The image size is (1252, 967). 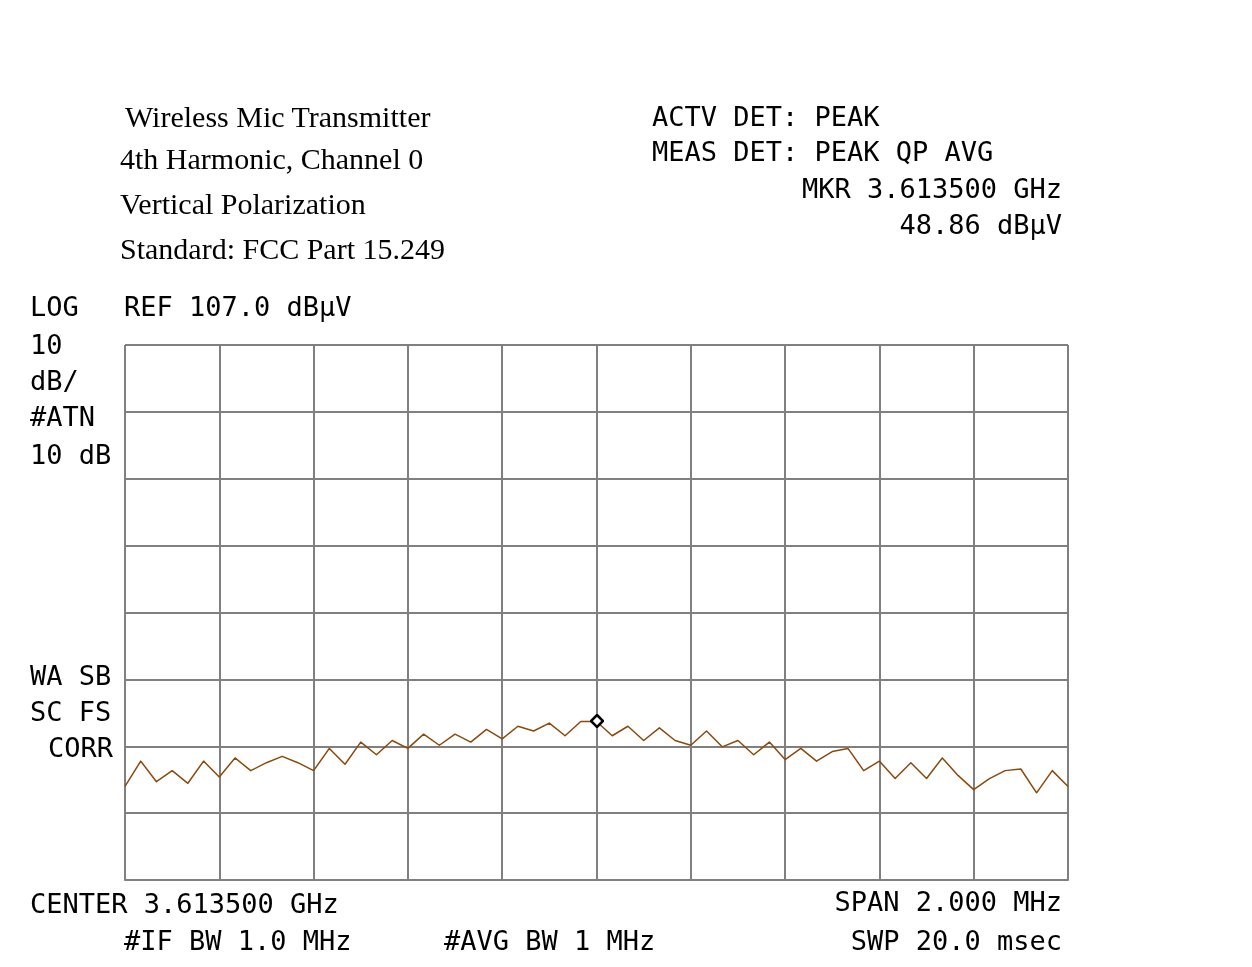 What do you see at coordinates (46, 344) in the screenshot?
I see `text: 10` at bounding box center [46, 344].